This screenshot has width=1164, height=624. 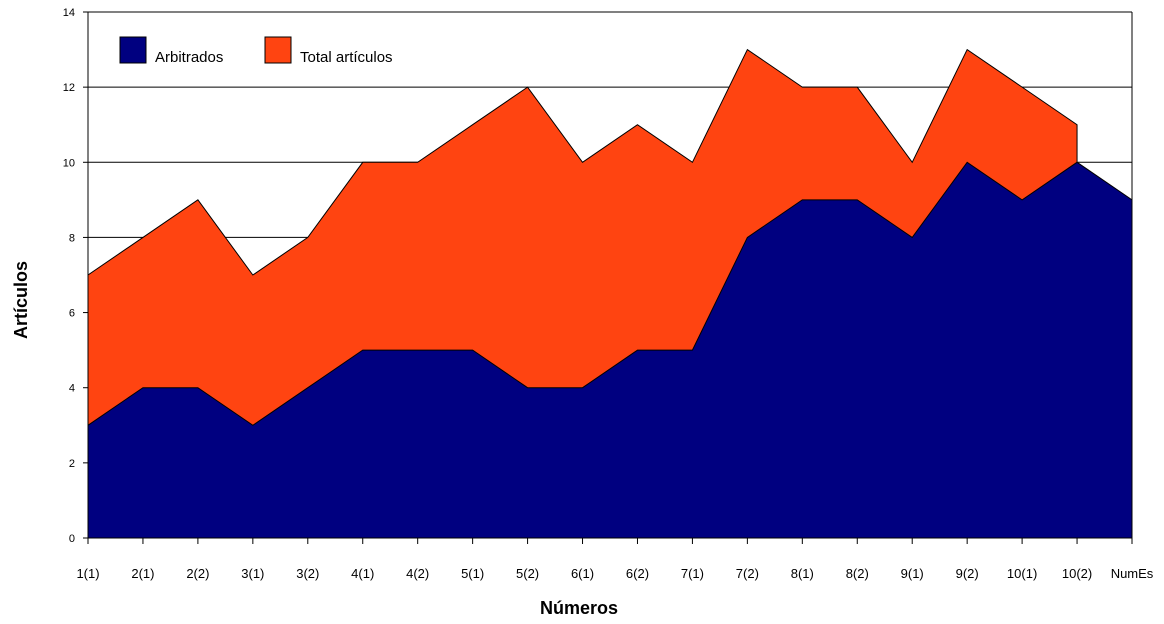 What do you see at coordinates (579, 608) in the screenshot?
I see `x-axis-title: Números` at bounding box center [579, 608].